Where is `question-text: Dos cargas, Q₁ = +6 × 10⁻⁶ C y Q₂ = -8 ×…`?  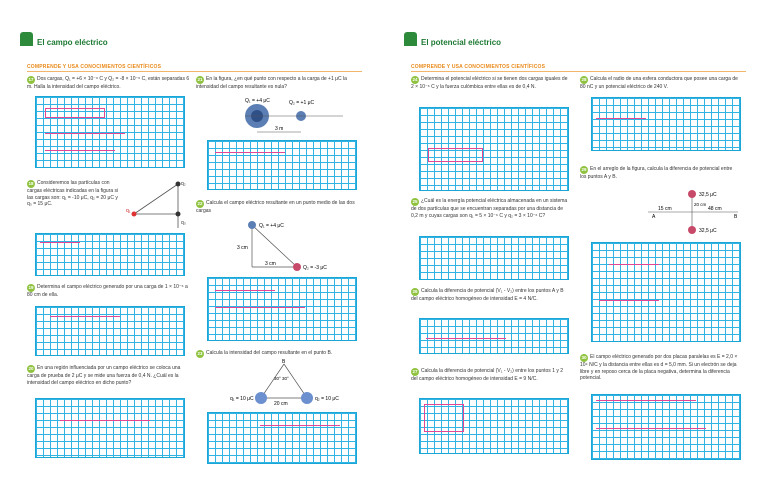
question-text: Dos cargas, Q₁ = +6 × 10⁻⁶ C y Q₂ = -8 ×… is located at coordinates (108, 83).